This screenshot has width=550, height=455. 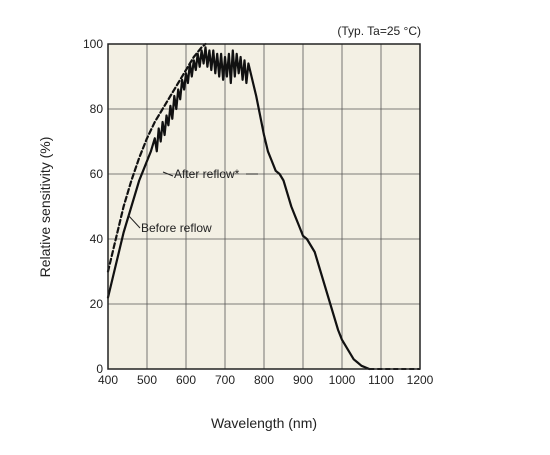 I want to click on y-tick-labels: 0 20 40 60 80 100, so click(x=93, y=206).